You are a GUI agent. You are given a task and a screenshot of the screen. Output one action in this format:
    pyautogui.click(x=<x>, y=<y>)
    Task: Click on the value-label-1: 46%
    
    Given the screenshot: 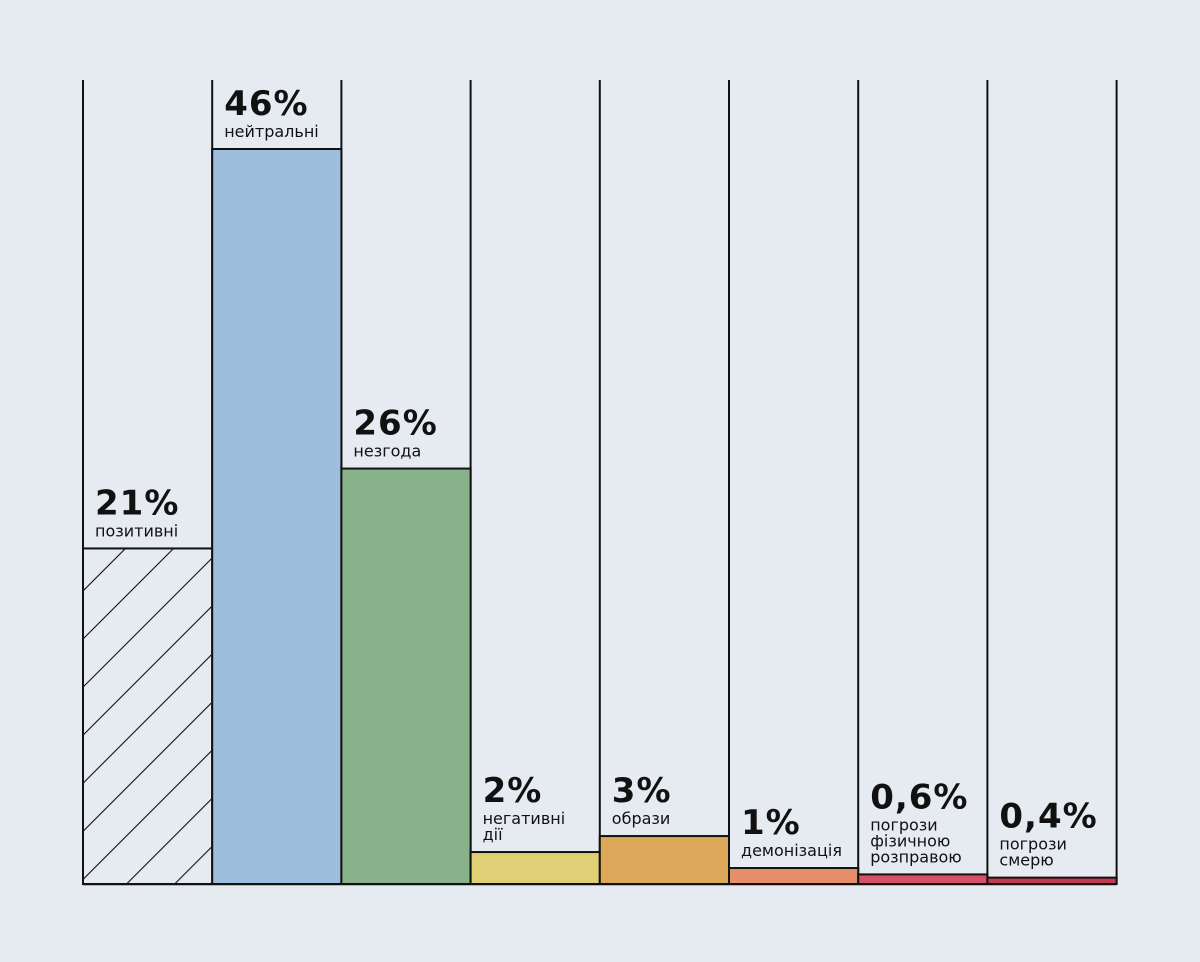 What is the action you would take?
    pyautogui.click(x=266, y=104)
    